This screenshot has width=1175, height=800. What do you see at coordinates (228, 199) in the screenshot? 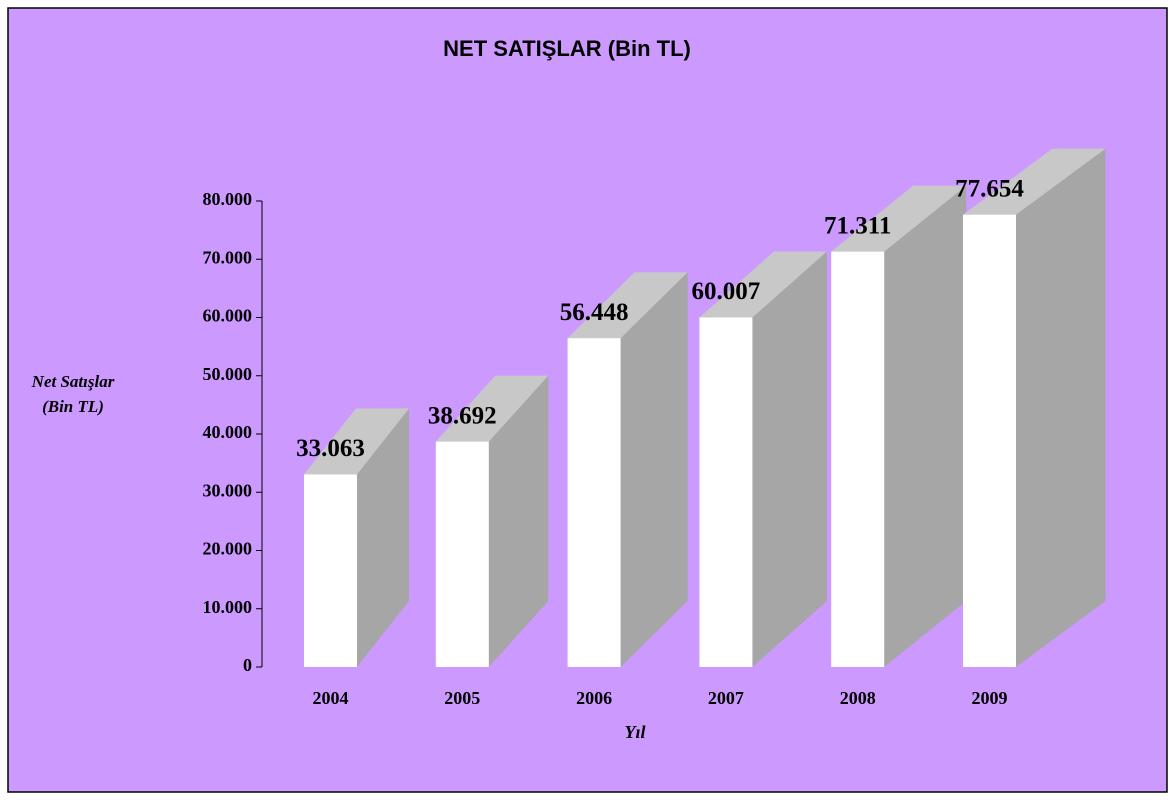
I see `y-tick-label: 80.000` at bounding box center [228, 199].